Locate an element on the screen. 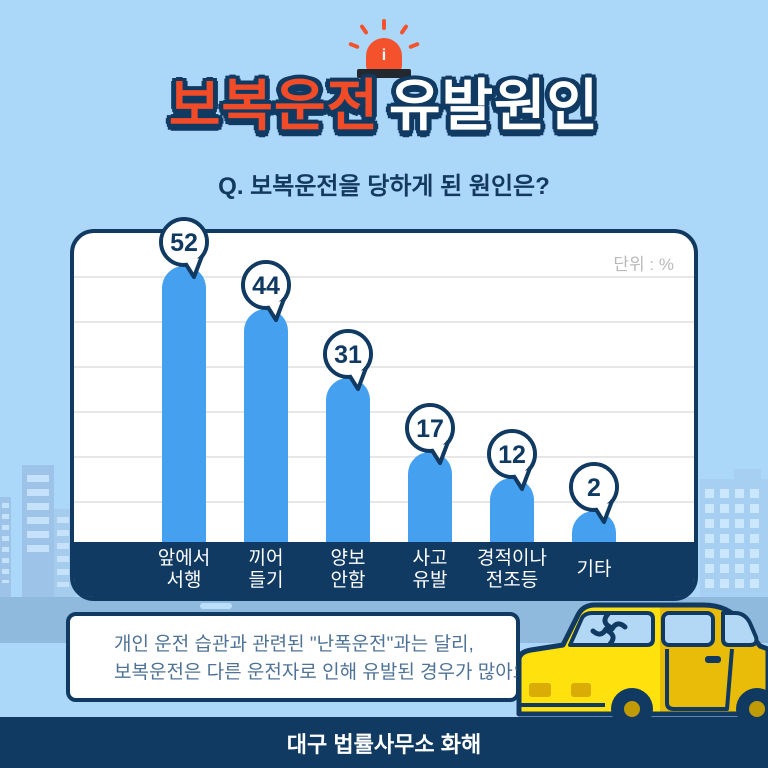 This screenshot has width=768, height=768. page-title: 보복운전 유발원인 is located at coordinates (384, 106).